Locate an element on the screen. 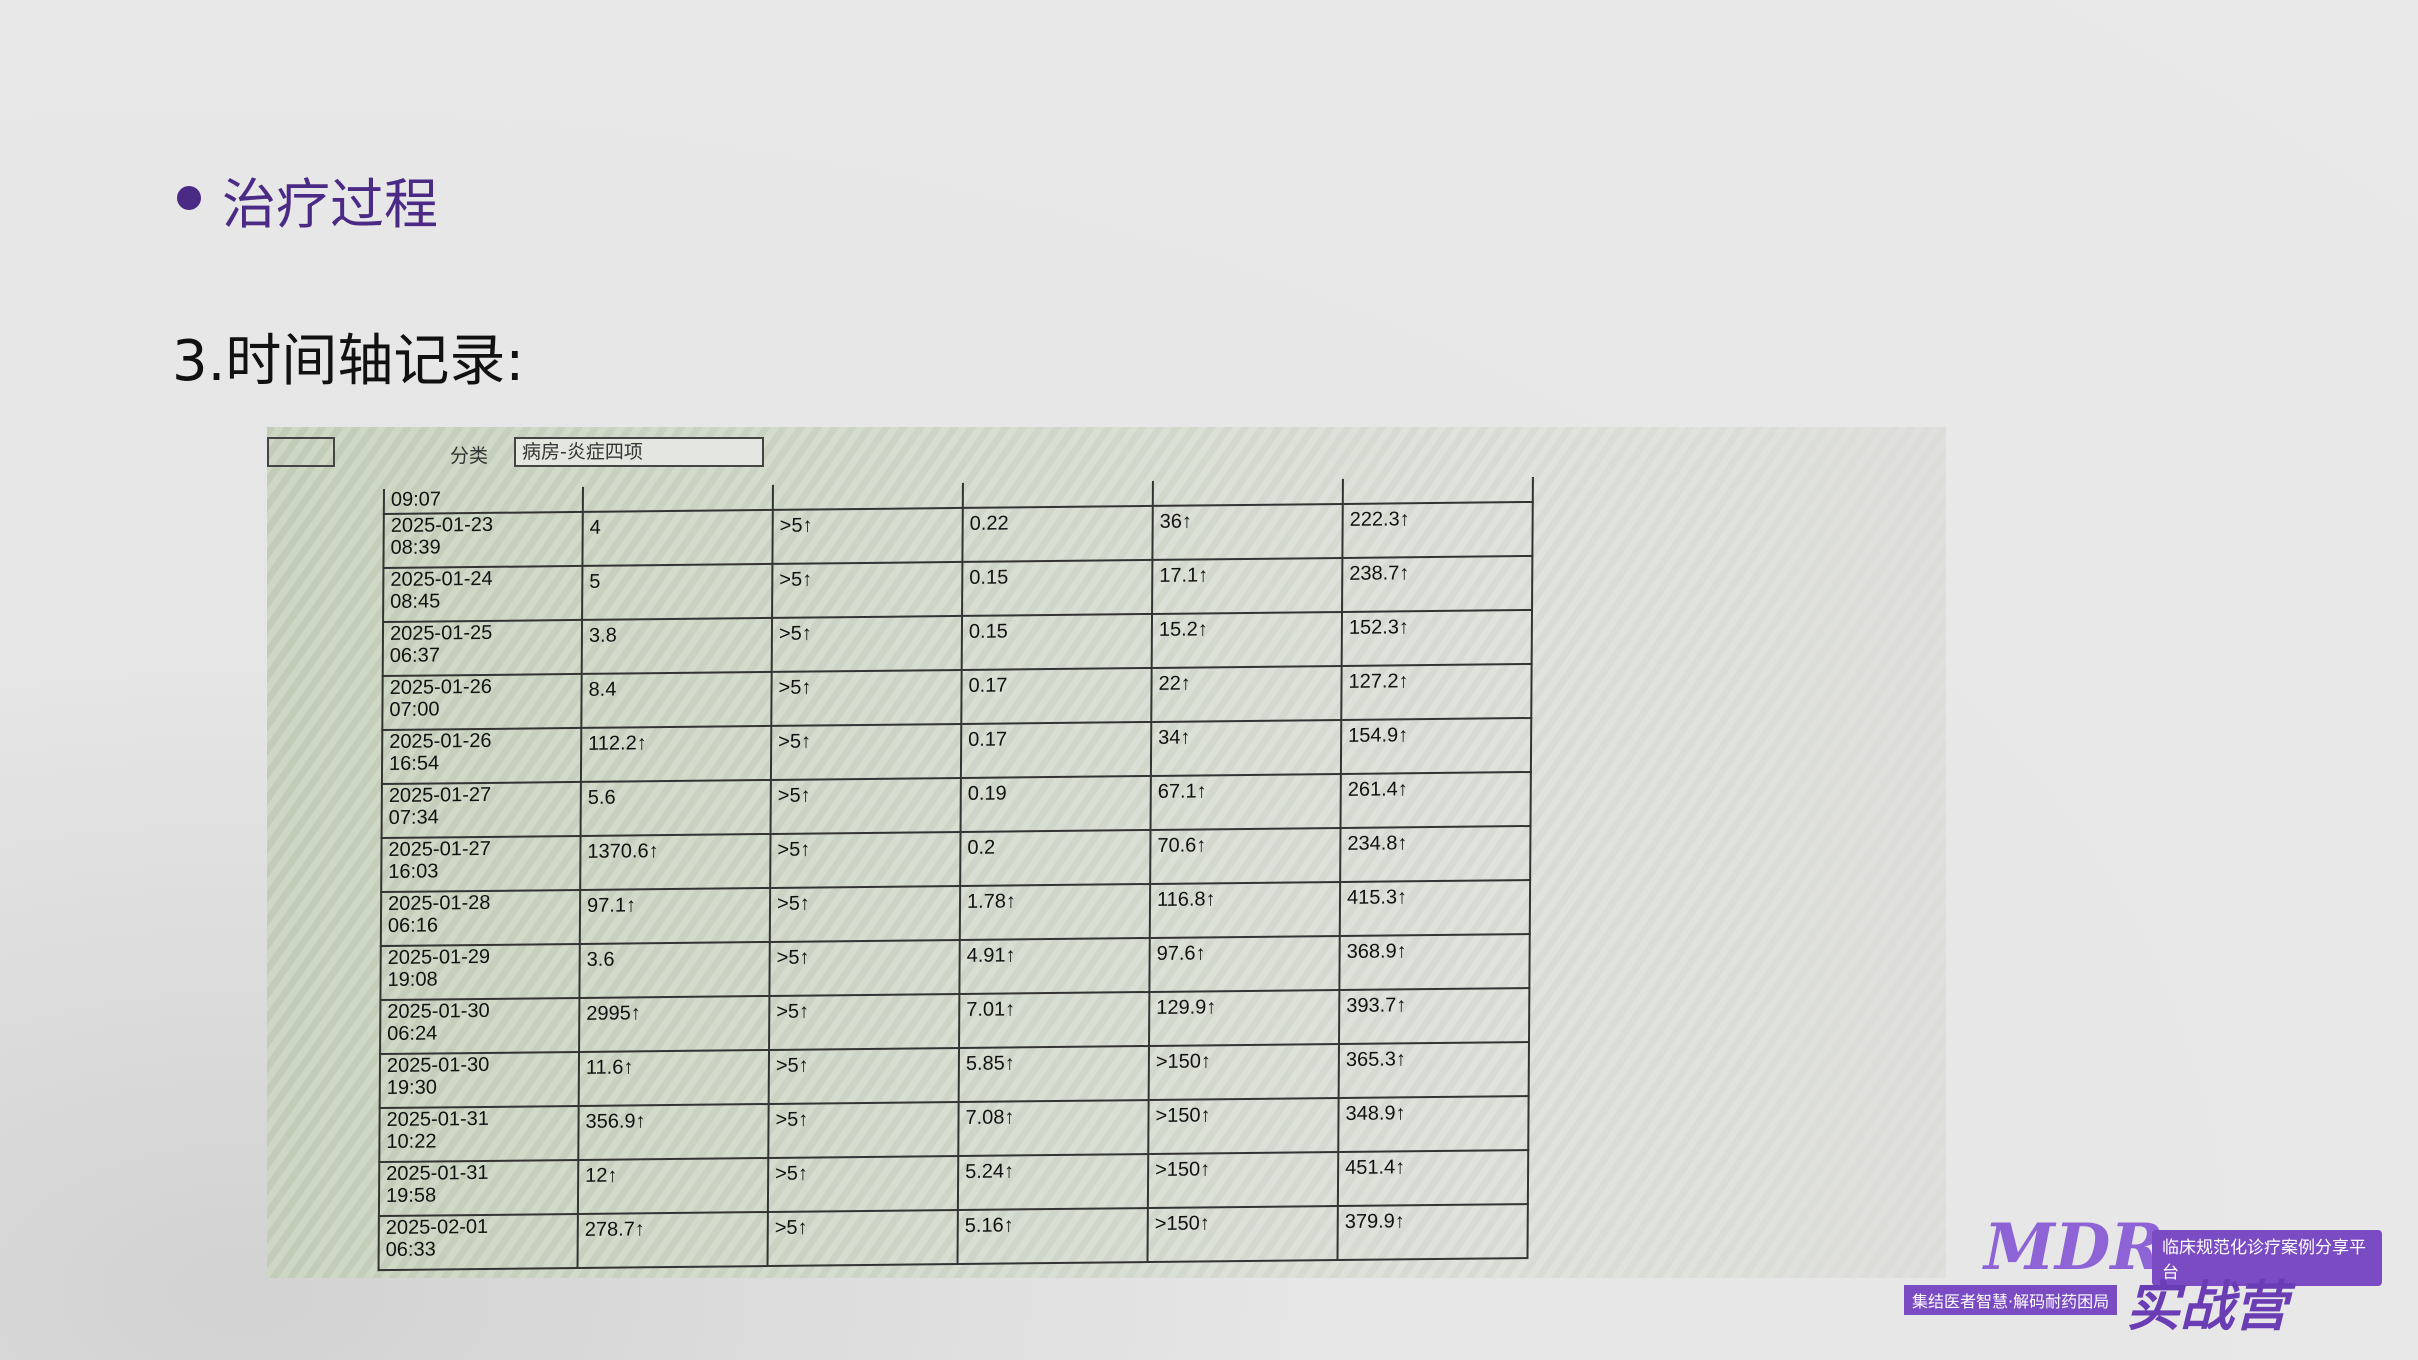 Image resolution: width=2418 pixels, height=1360 pixels. date: 2025-01-29 is located at coordinates (439, 957).